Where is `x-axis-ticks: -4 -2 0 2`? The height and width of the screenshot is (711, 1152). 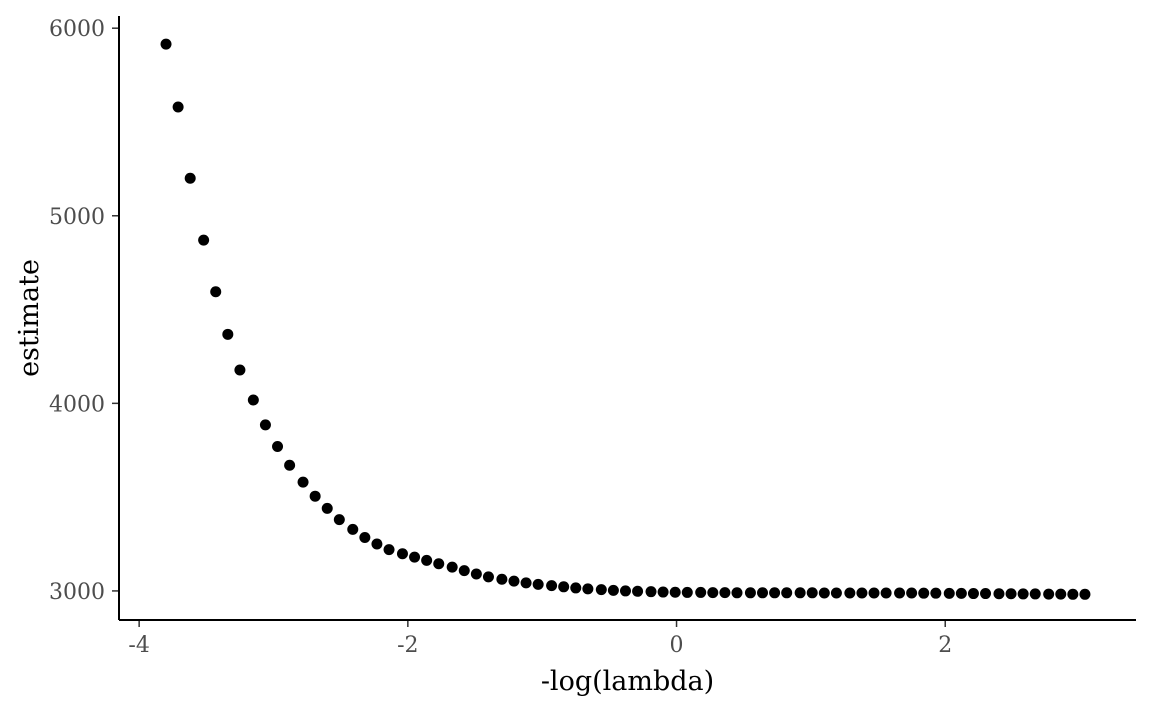
x-axis-ticks: -4 -2 0 2 is located at coordinates (540, 639).